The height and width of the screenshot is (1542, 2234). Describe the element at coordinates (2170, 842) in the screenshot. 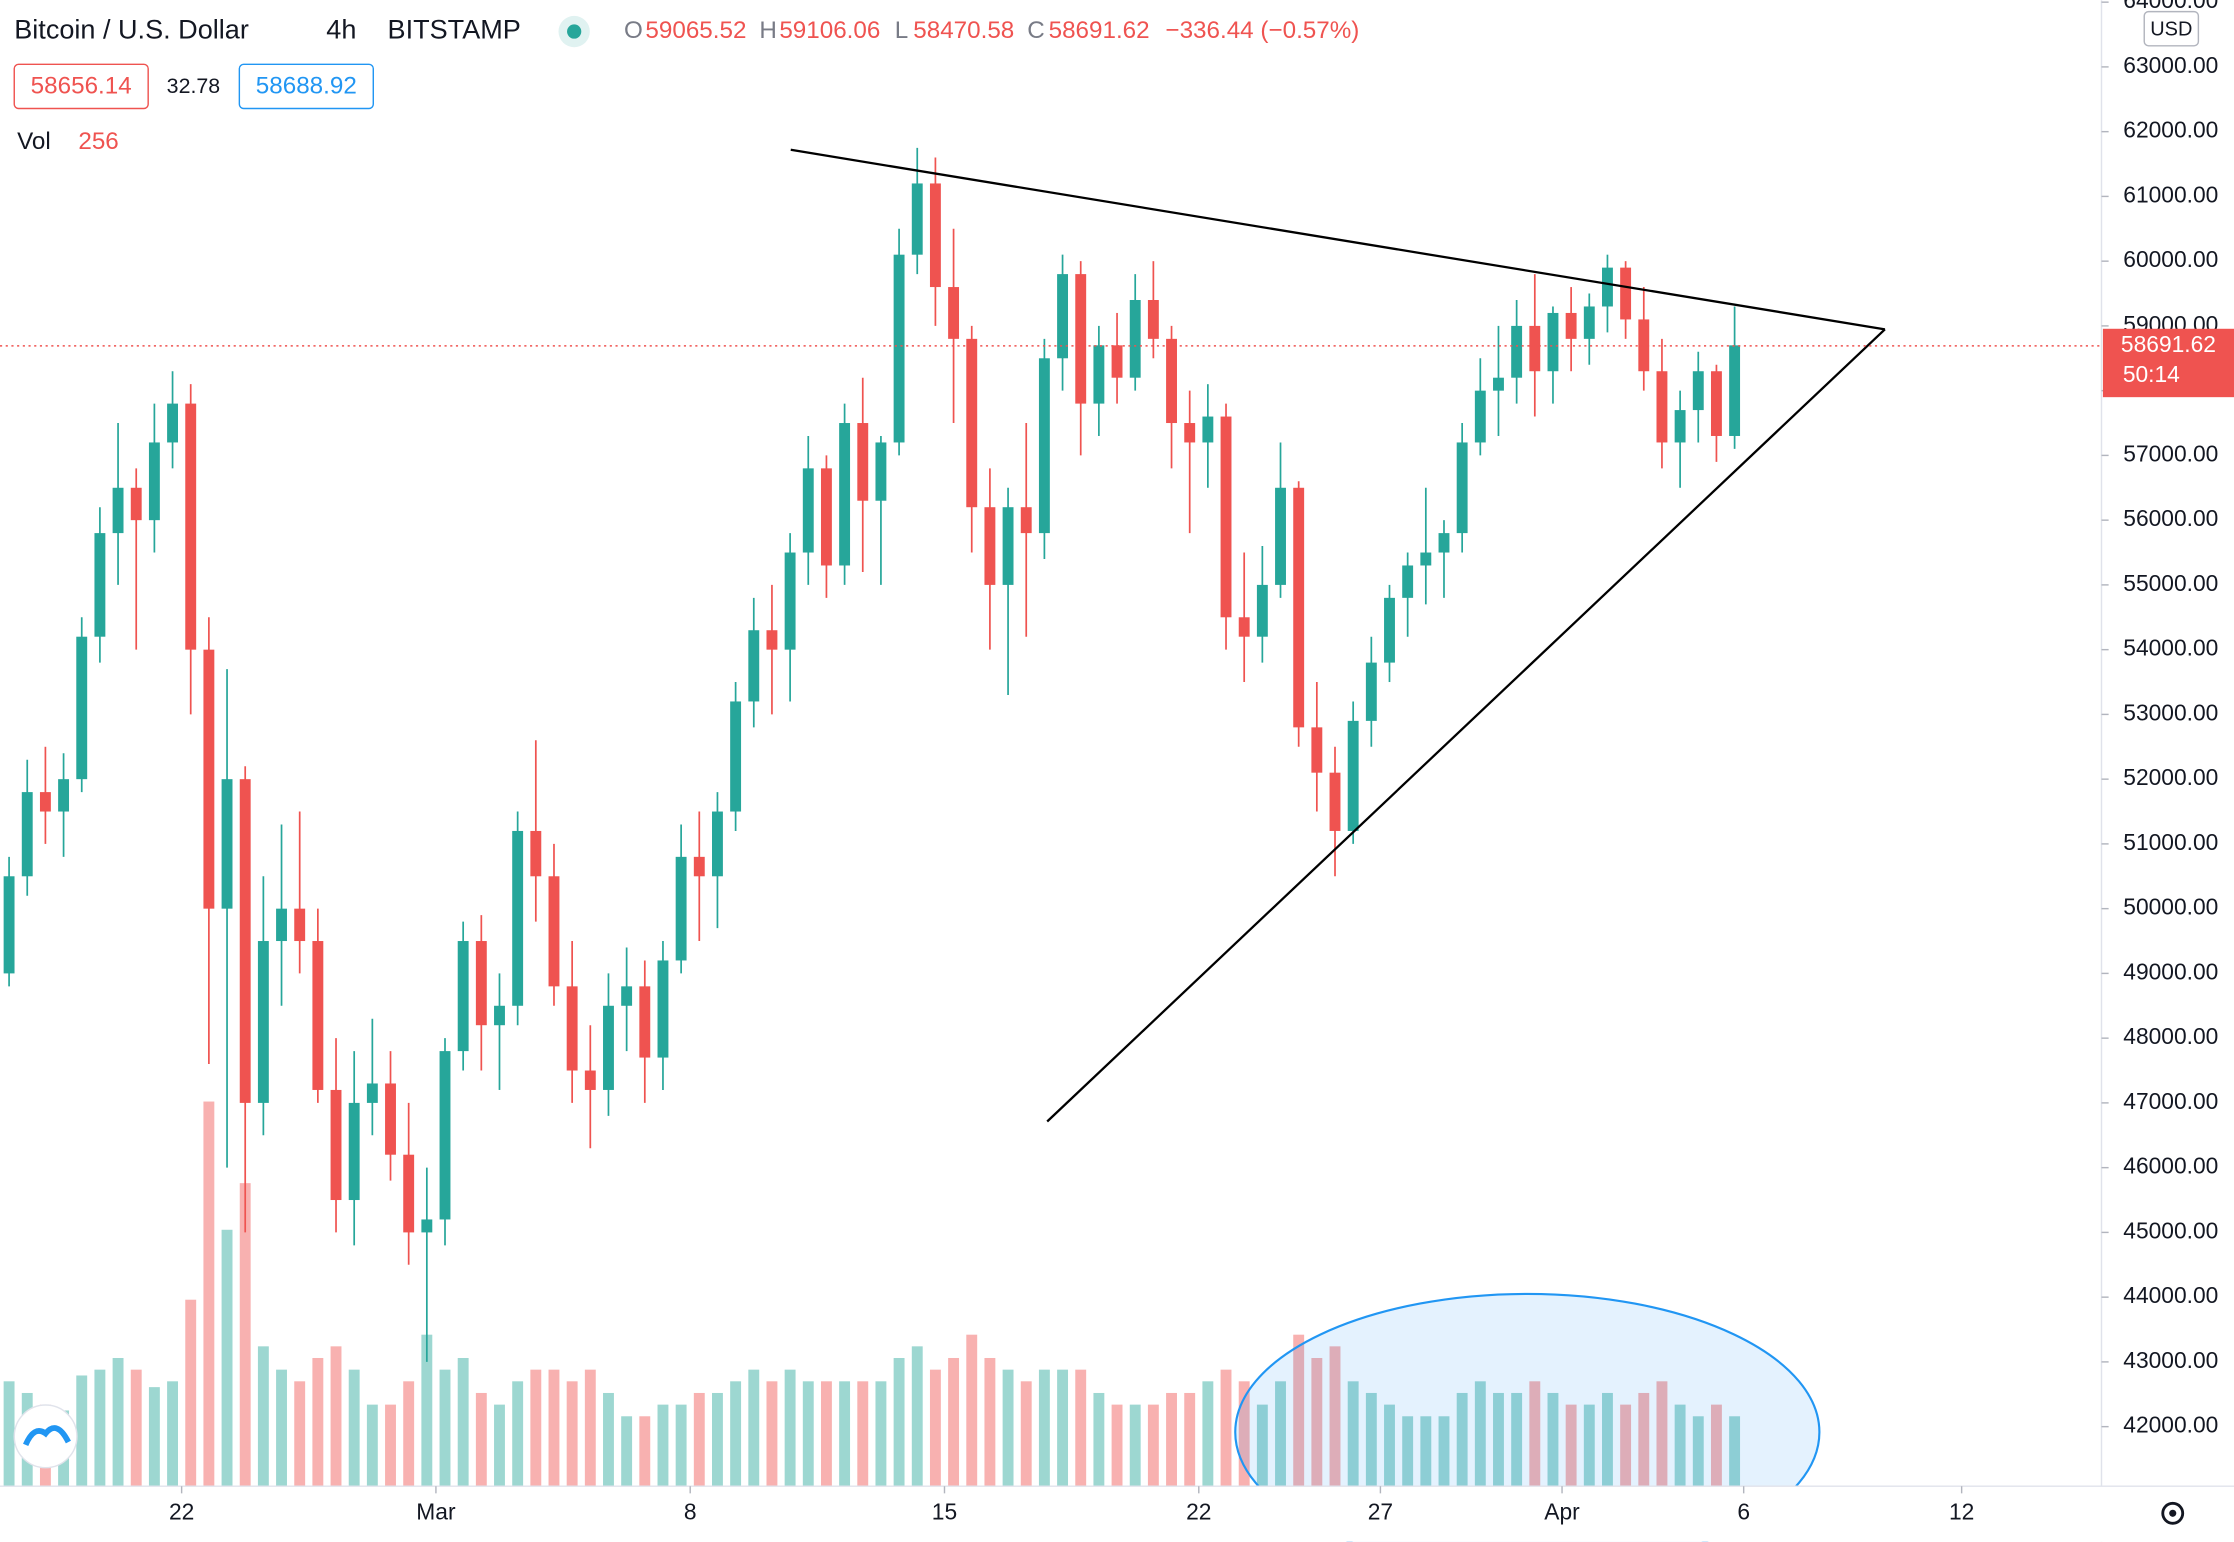

I see `y-tick-label: 51000.00` at that location.